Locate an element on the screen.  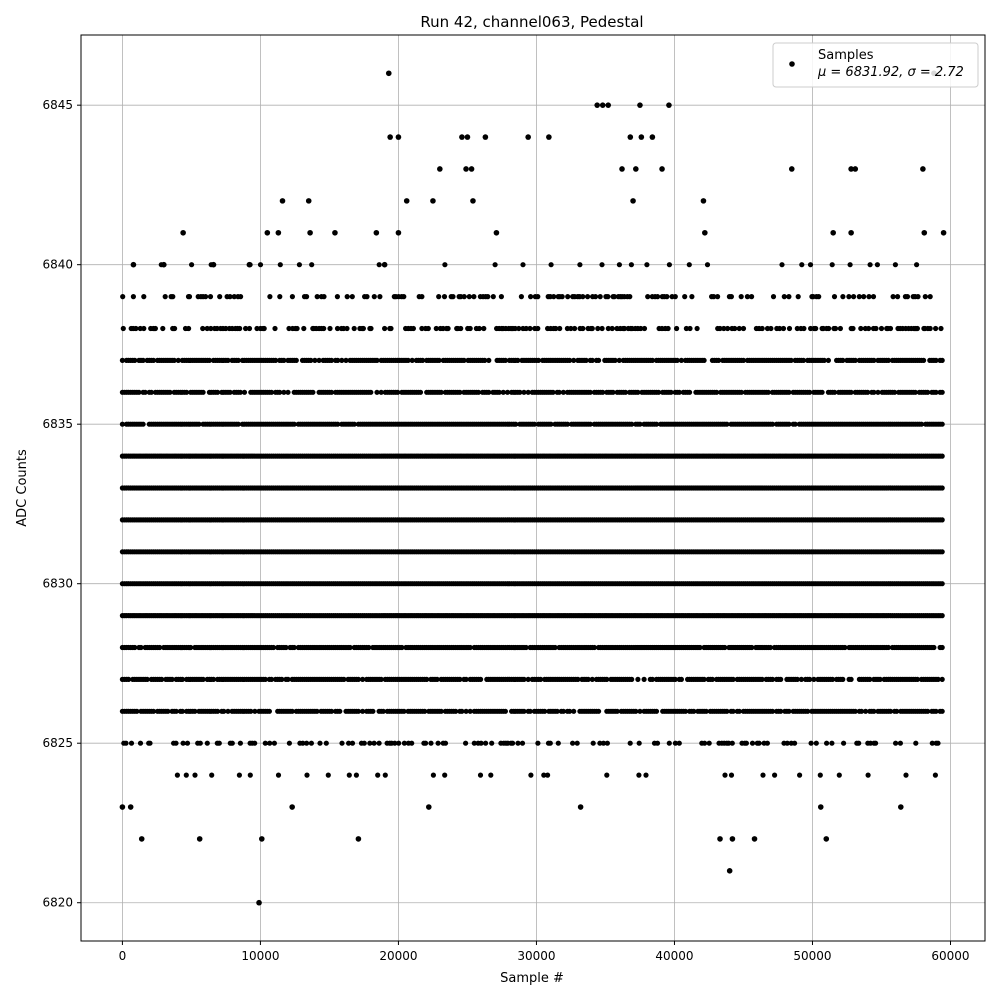
legend-label: Samples is located at coordinates (846, 55).